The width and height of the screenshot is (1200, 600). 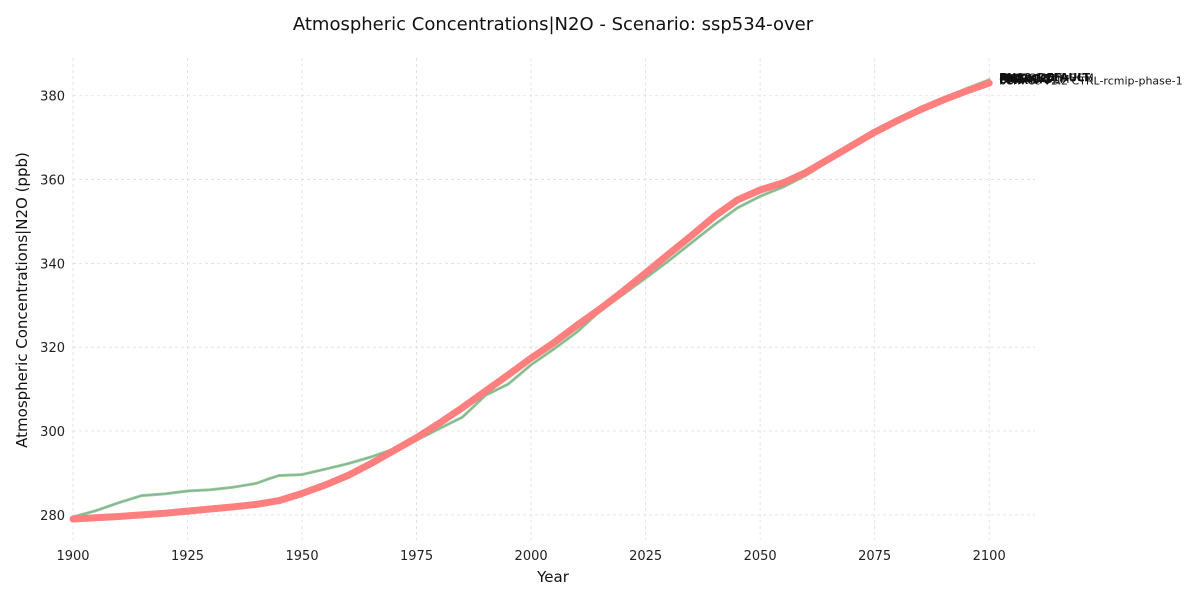 What do you see at coordinates (52, 516) in the screenshot?
I see `y-tick-label: 280` at bounding box center [52, 516].